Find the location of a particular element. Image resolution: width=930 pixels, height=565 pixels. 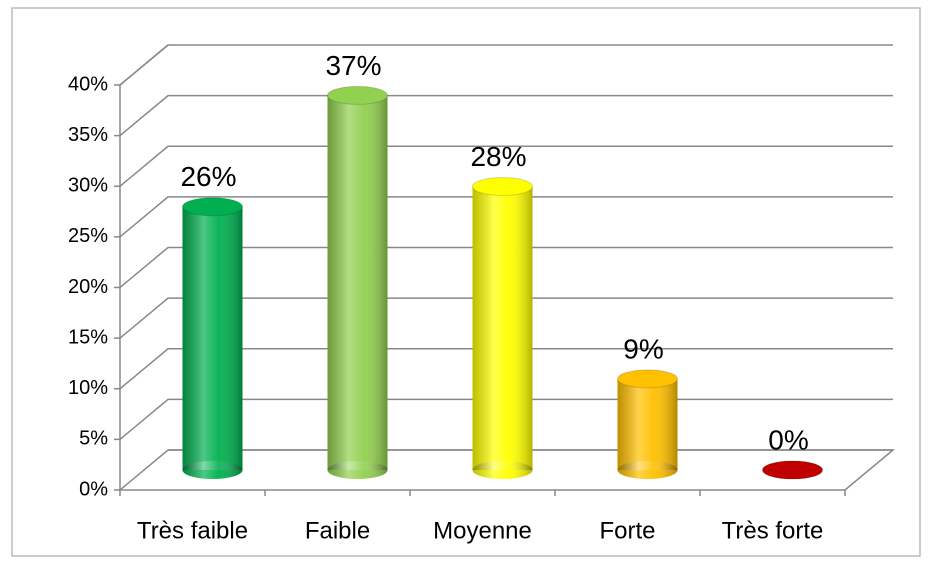

x-tick-label: Forte is located at coordinates (627, 530).